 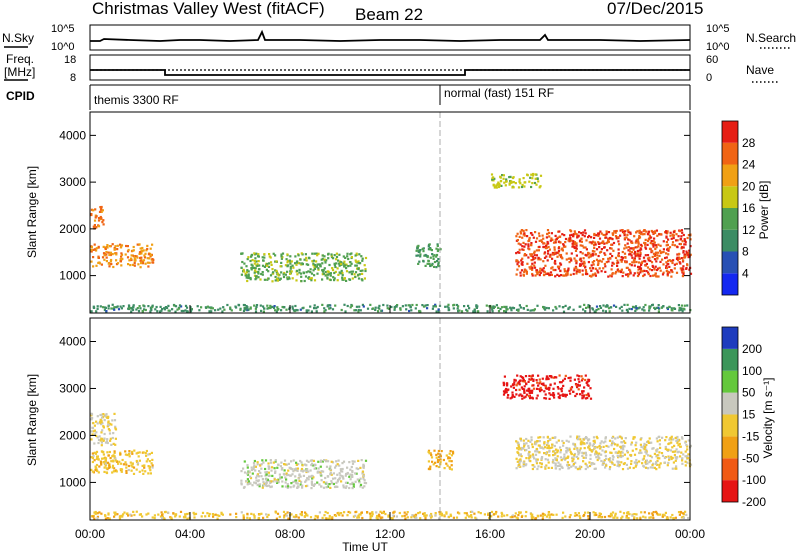 What do you see at coordinates (730, 338) in the screenshot?
I see `colorbar-swatch` at bounding box center [730, 338].